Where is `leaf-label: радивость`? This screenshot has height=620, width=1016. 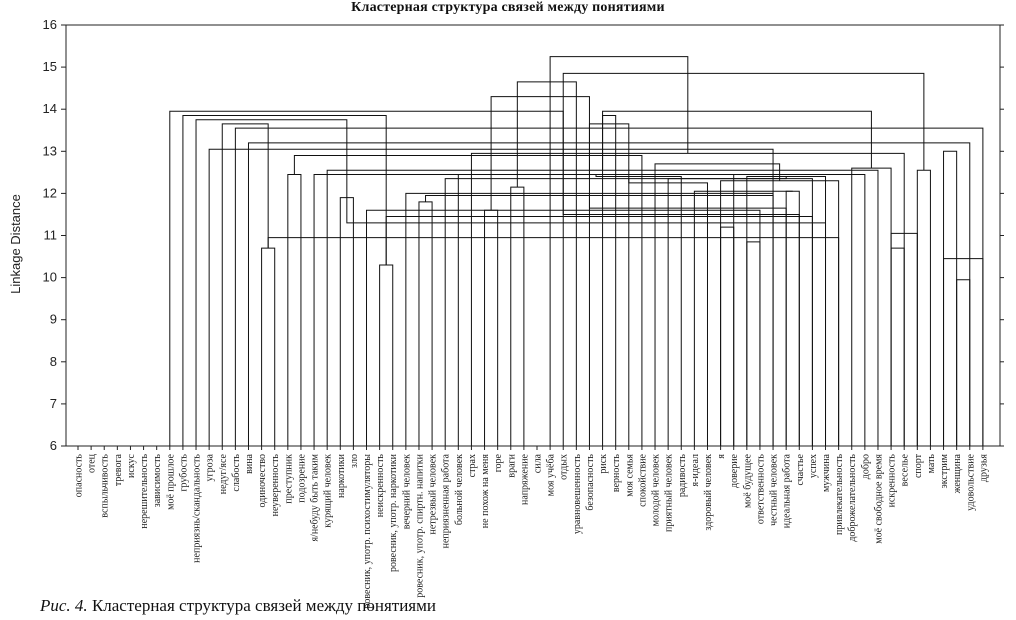 leaf-label: радивость is located at coordinates (682, 476).